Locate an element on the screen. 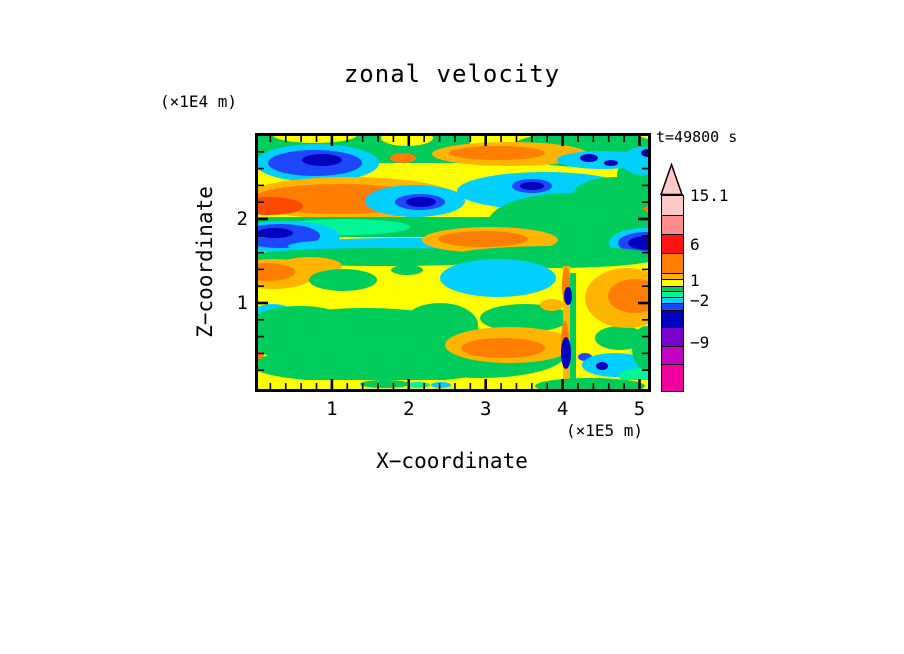 The width and height of the screenshot is (904, 654). x-tick-label-5: 5 is located at coordinates (639, 409).